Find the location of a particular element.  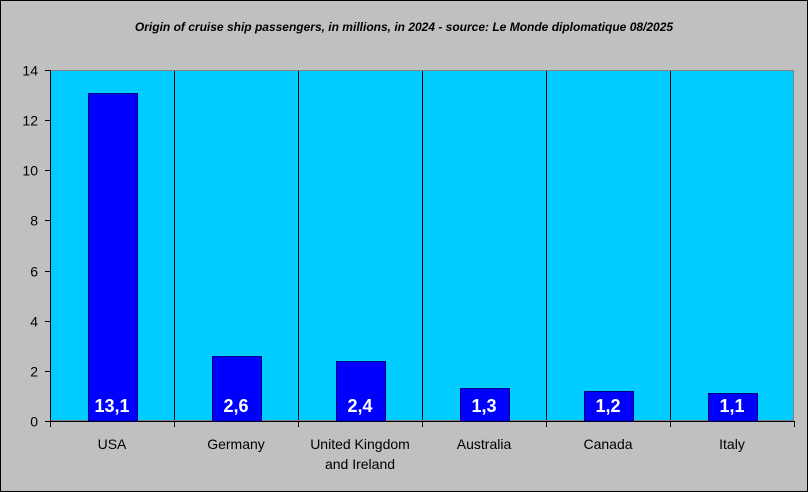

y-tick-label: 8 is located at coordinates (34, 221).